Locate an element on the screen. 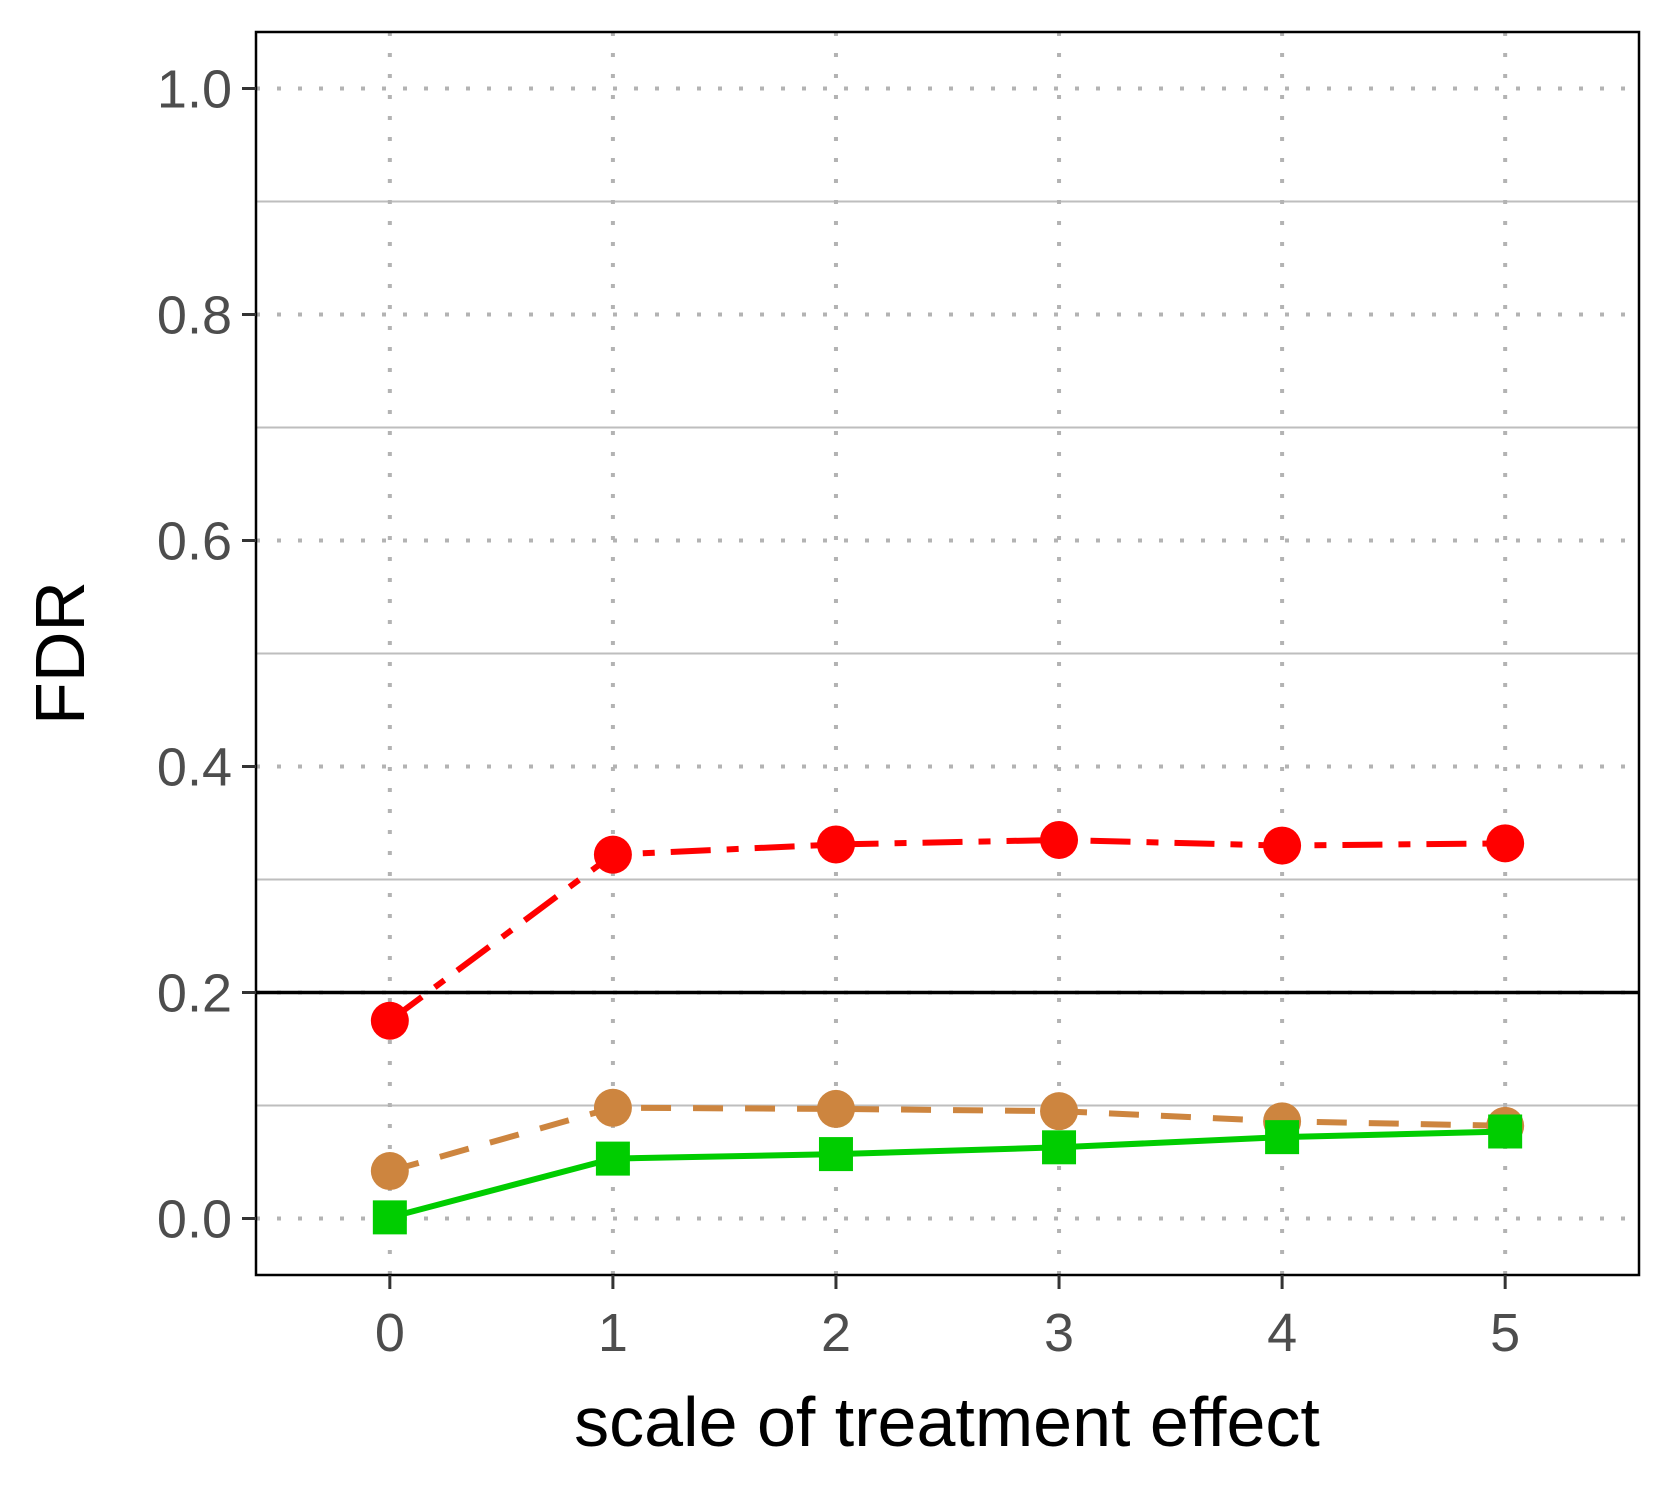  series-line-orange-dashed-circles is located at coordinates (947, 1139).